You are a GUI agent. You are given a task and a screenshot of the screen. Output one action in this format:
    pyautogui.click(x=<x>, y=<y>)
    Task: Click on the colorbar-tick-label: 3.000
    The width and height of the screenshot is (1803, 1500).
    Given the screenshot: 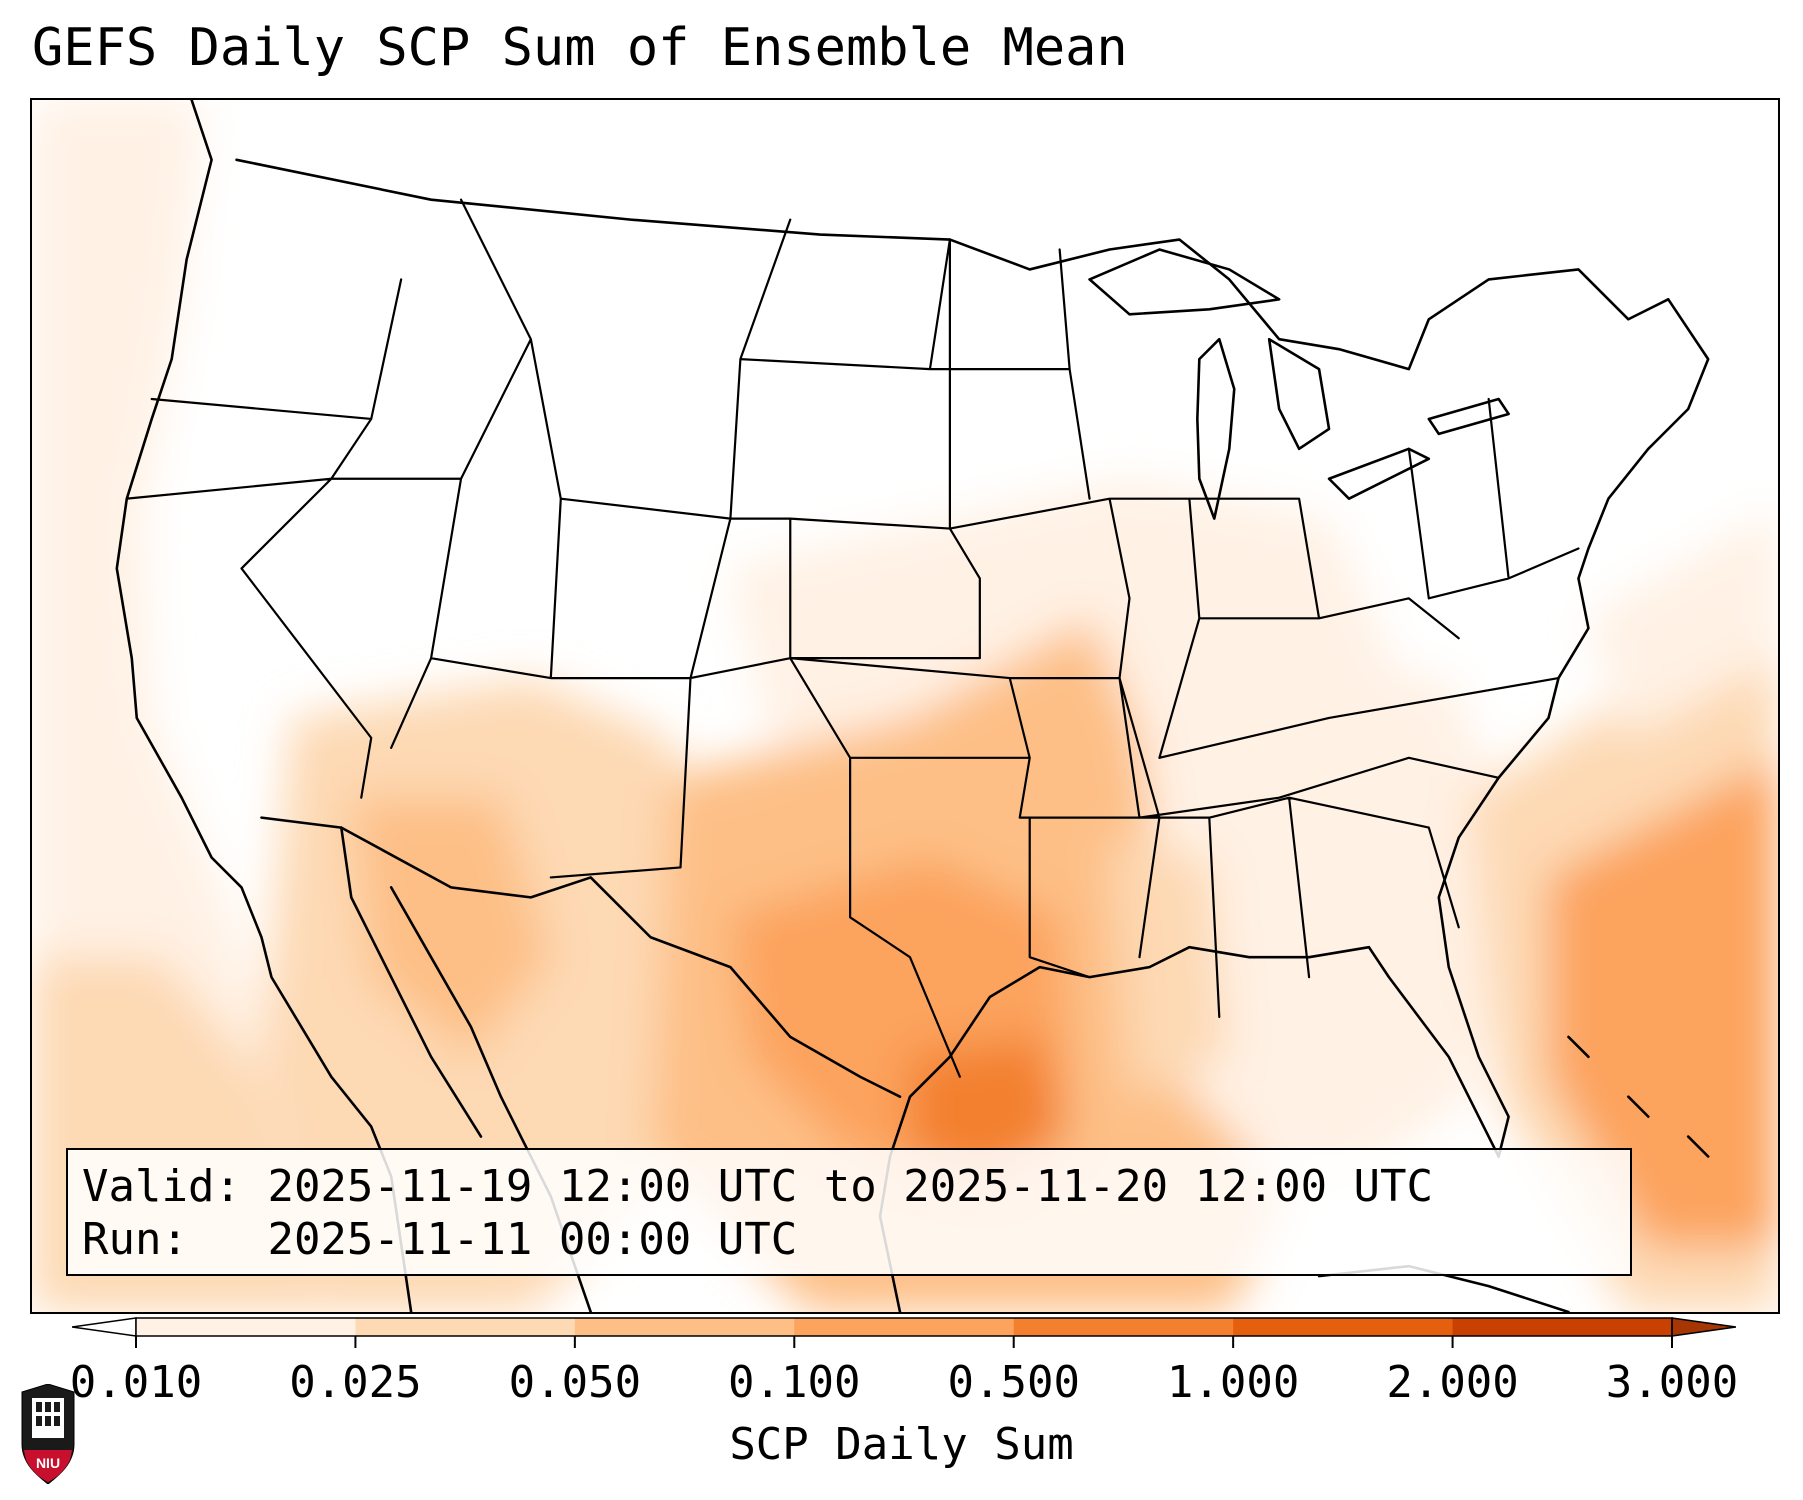 What is the action you would take?
    pyautogui.click(x=1672, y=1382)
    